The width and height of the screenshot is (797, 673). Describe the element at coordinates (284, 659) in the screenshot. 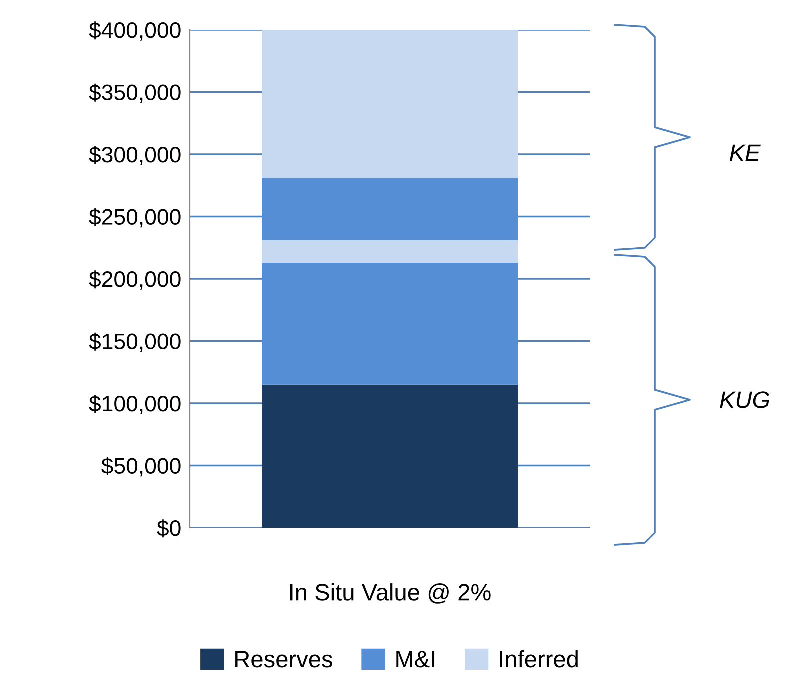

I see `legend-label: Reserves` at that location.